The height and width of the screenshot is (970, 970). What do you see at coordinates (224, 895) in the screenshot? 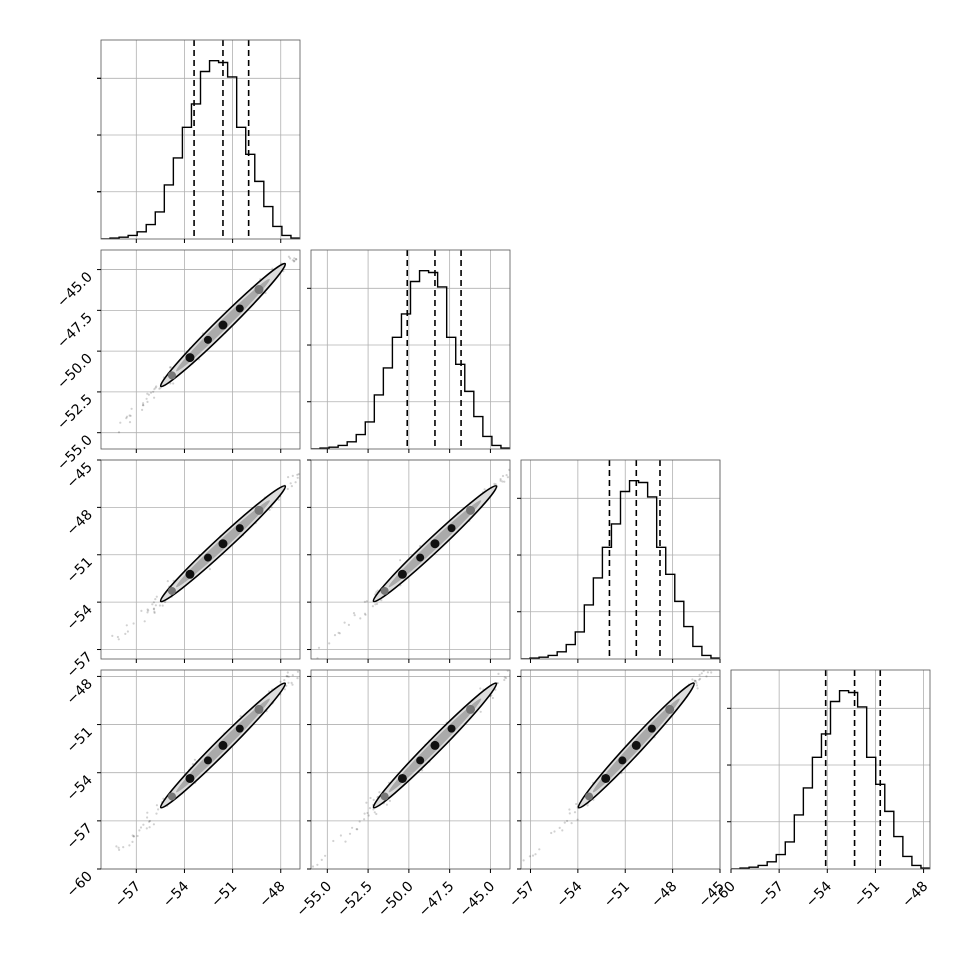
I see `x-tick-label: −51` at bounding box center [224, 895].